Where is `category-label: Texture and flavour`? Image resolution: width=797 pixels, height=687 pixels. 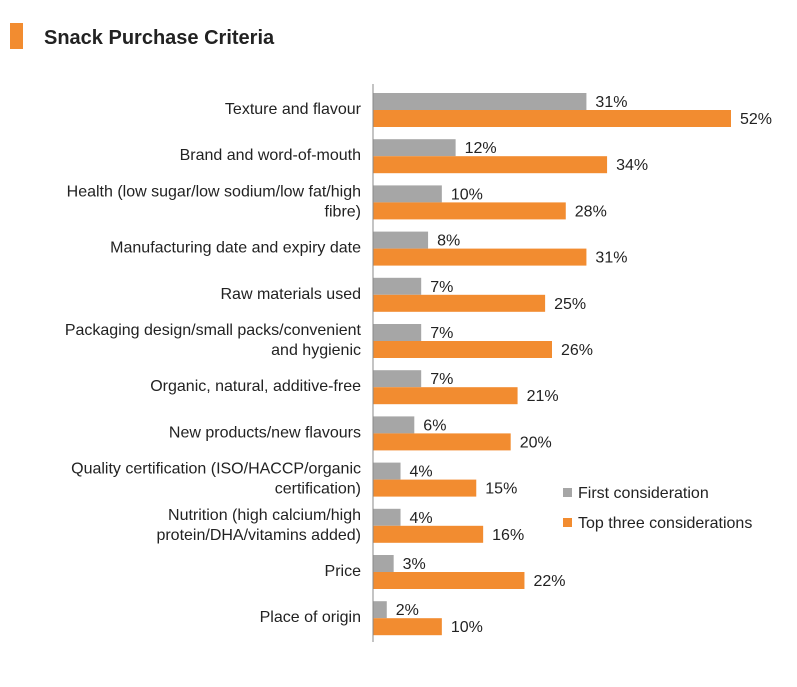
category-label: Texture and flavour is located at coordinates (293, 109).